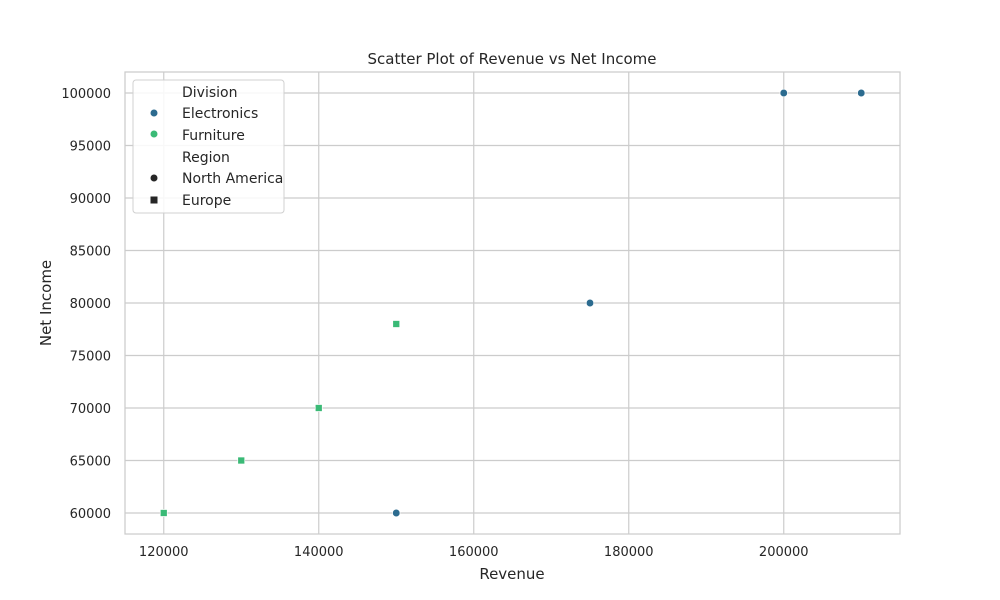  What do you see at coordinates (154, 178) in the screenshot?
I see `legend-marker-north-america` at bounding box center [154, 178].